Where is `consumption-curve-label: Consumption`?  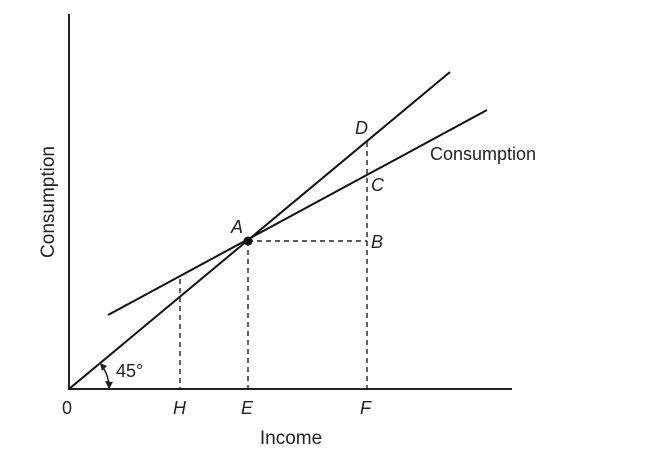 consumption-curve-label: Consumption is located at coordinates (483, 154).